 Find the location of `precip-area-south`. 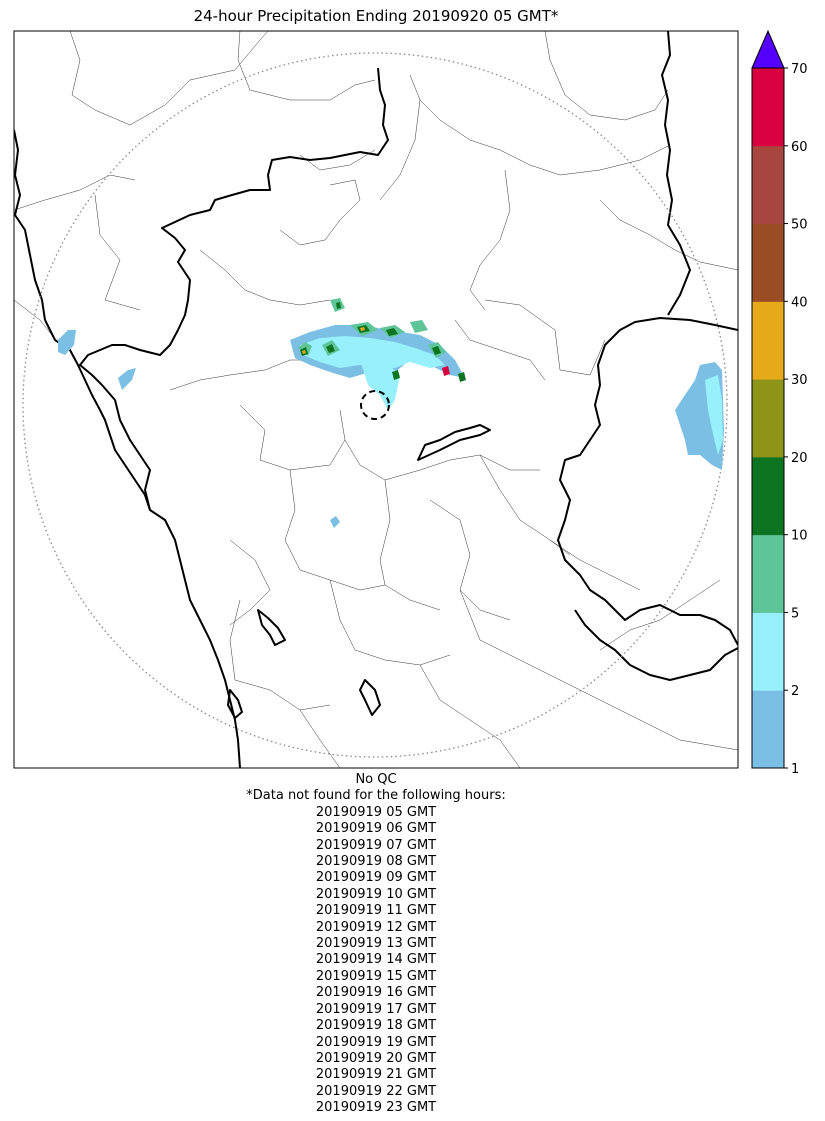

precip-area-south is located at coordinates (335, 522).